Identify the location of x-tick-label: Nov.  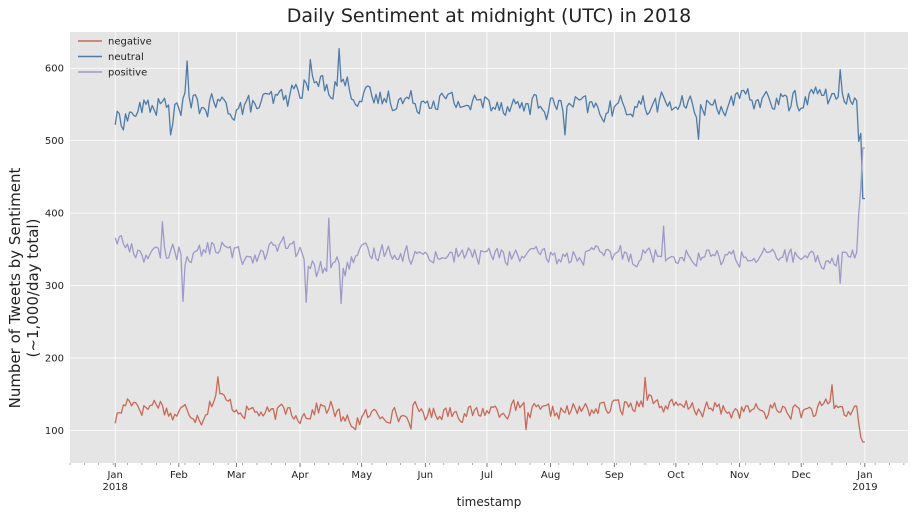
(740, 475).